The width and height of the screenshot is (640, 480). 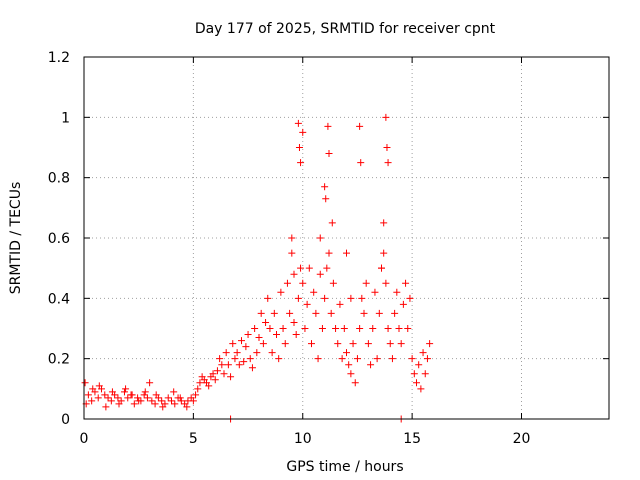 What do you see at coordinates (65, 420) in the screenshot?
I see `y-tick-label: 0` at bounding box center [65, 420].